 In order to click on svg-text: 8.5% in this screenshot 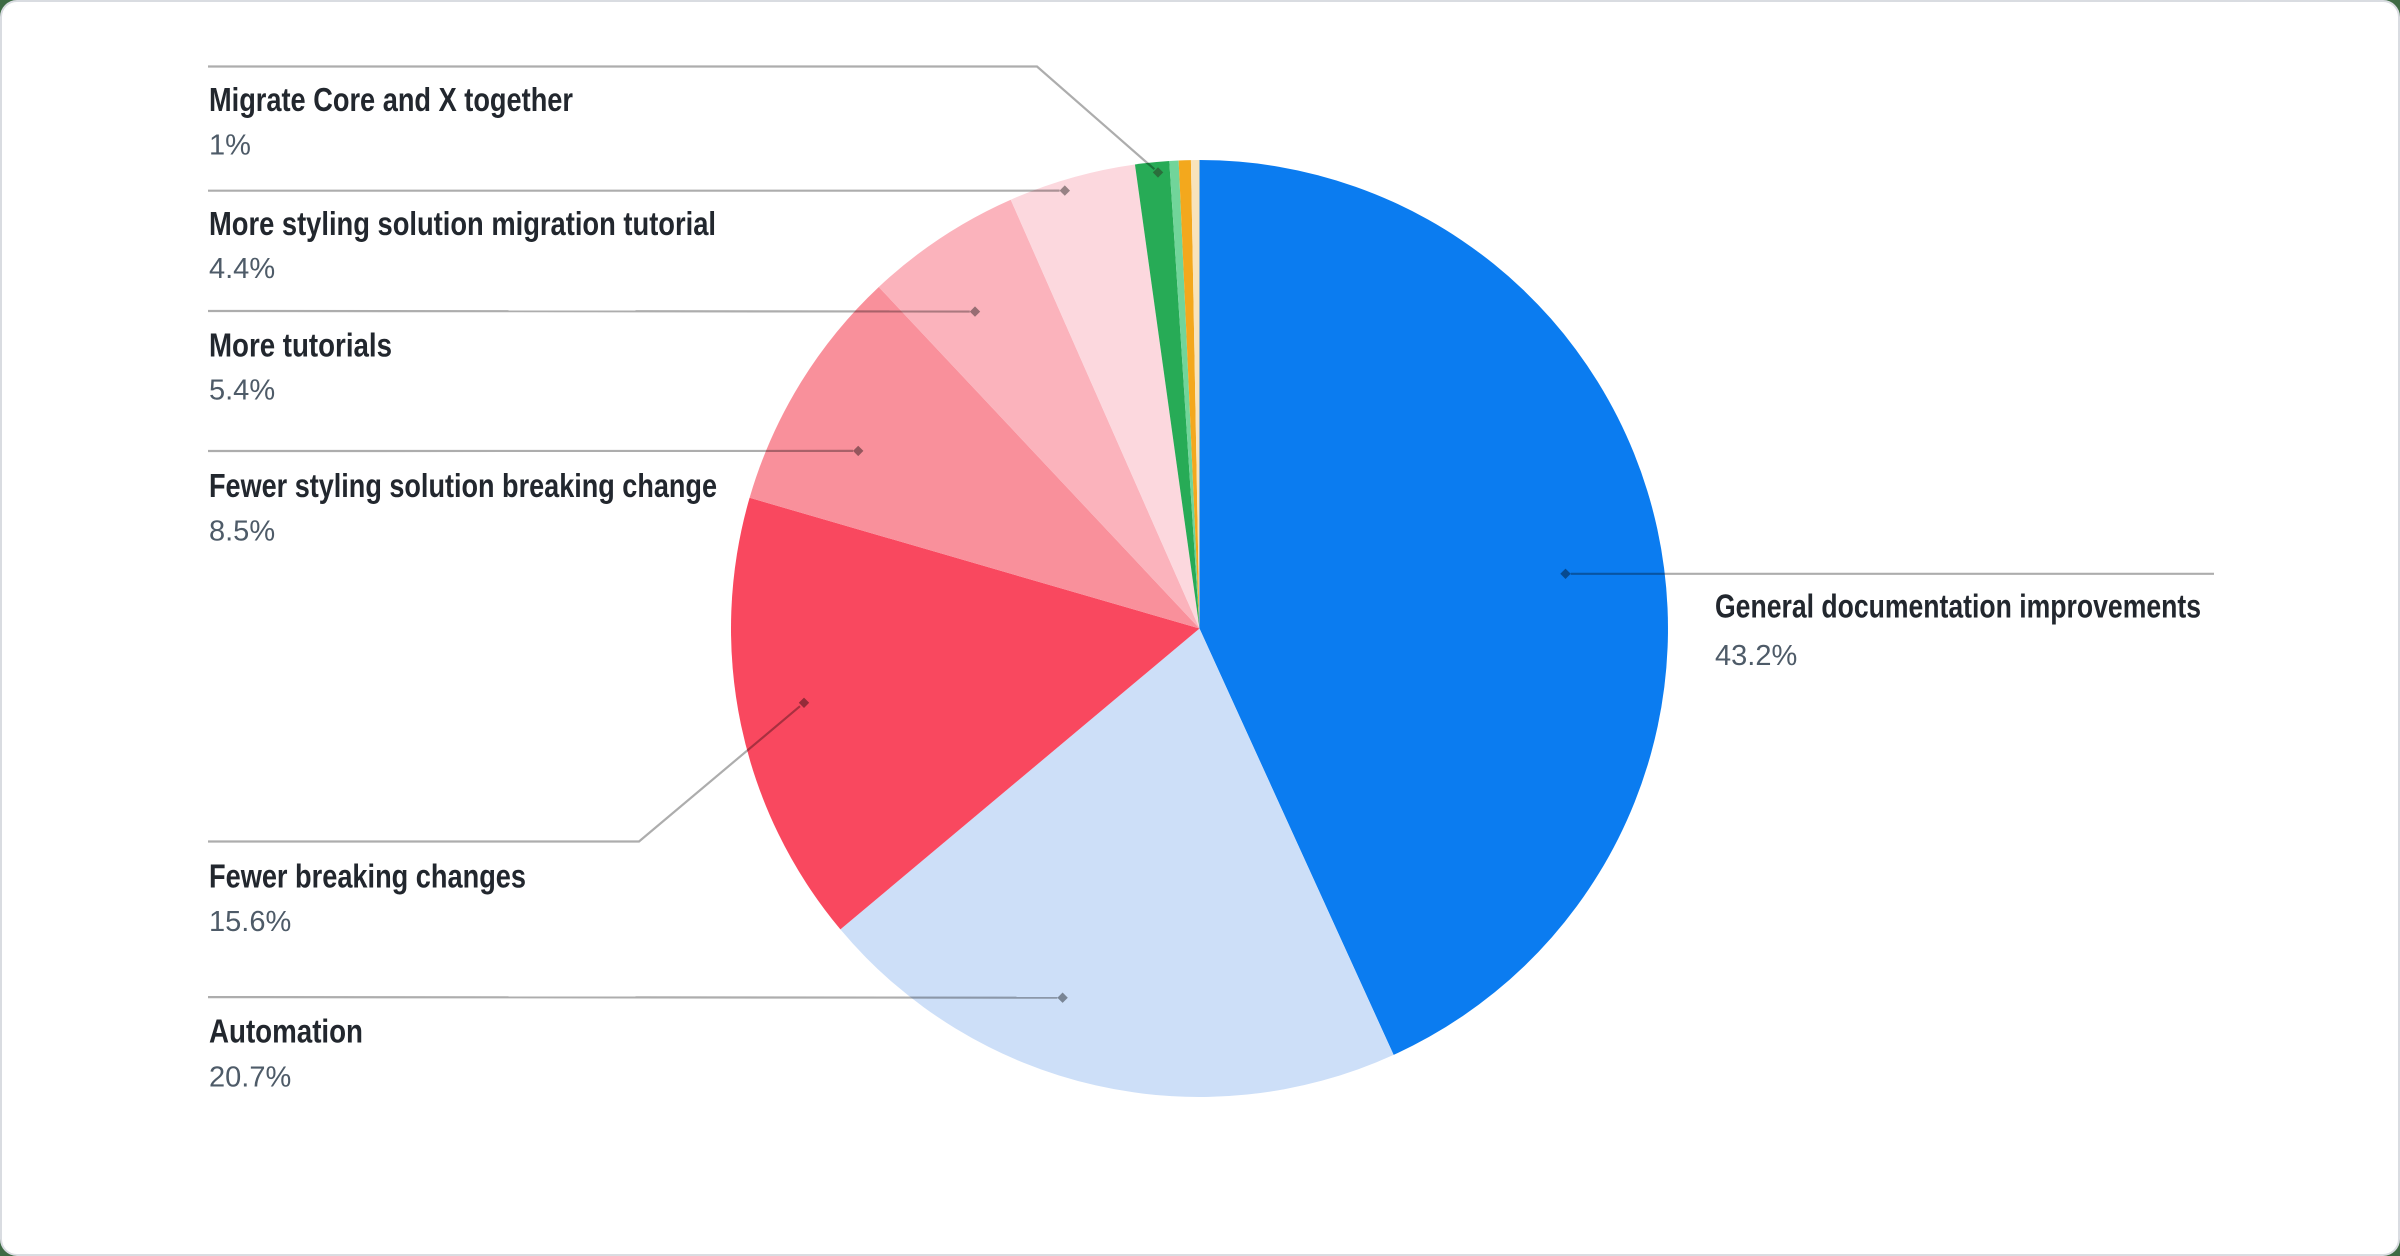, I will do `click(242, 531)`.